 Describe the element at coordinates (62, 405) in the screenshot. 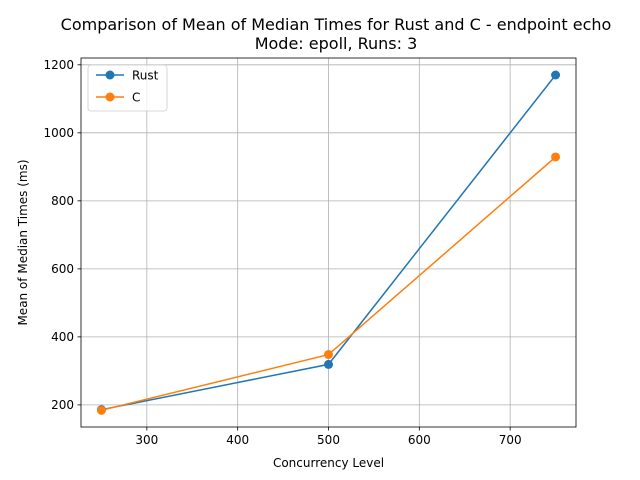

I see `y-tick-label: 200` at that location.